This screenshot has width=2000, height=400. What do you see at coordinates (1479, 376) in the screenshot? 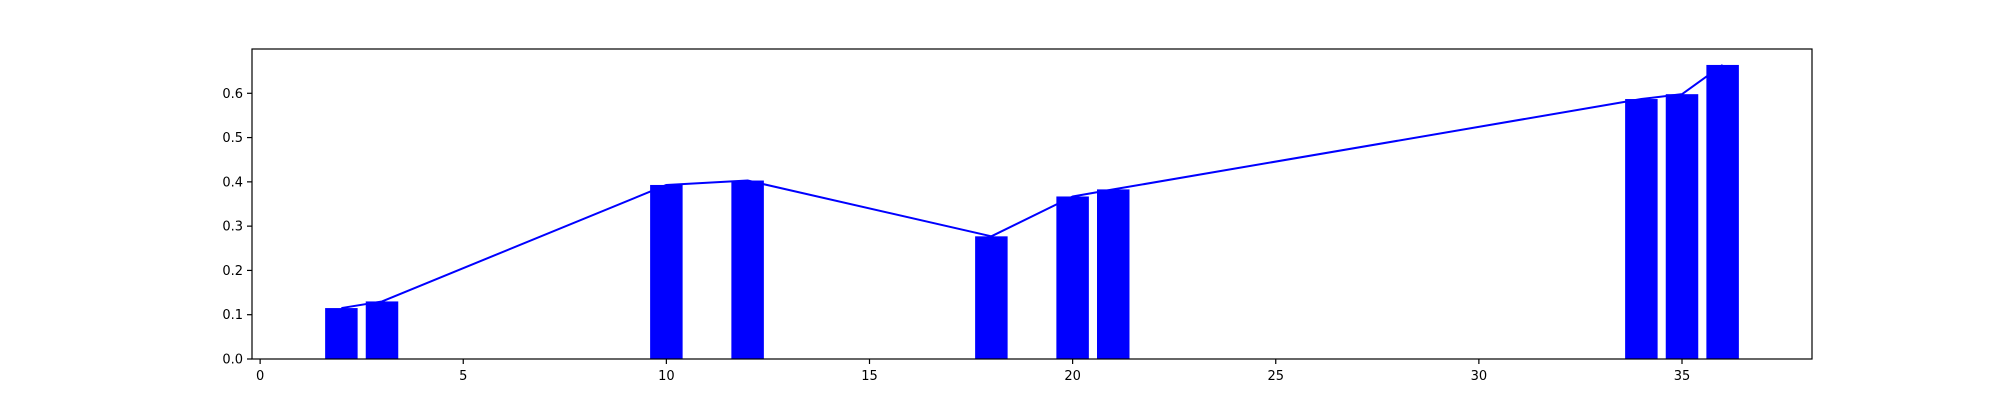
I see `x-tick-label-6: 30` at bounding box center [1479, 376].